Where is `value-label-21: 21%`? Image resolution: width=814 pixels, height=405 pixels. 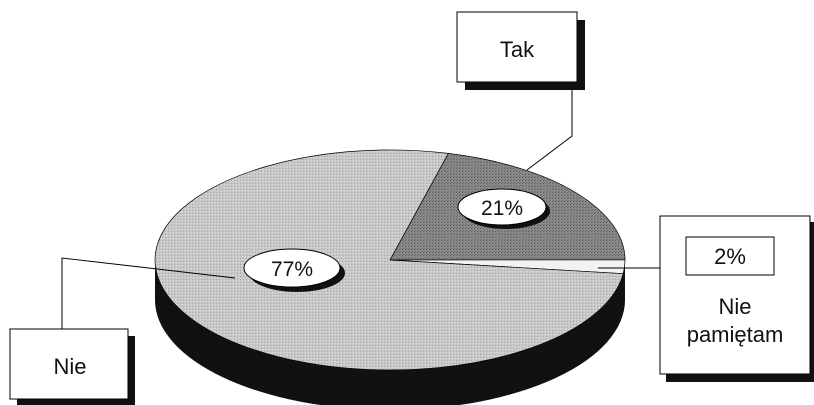
value-label-21: 21% is located at coordinates (503, 208).